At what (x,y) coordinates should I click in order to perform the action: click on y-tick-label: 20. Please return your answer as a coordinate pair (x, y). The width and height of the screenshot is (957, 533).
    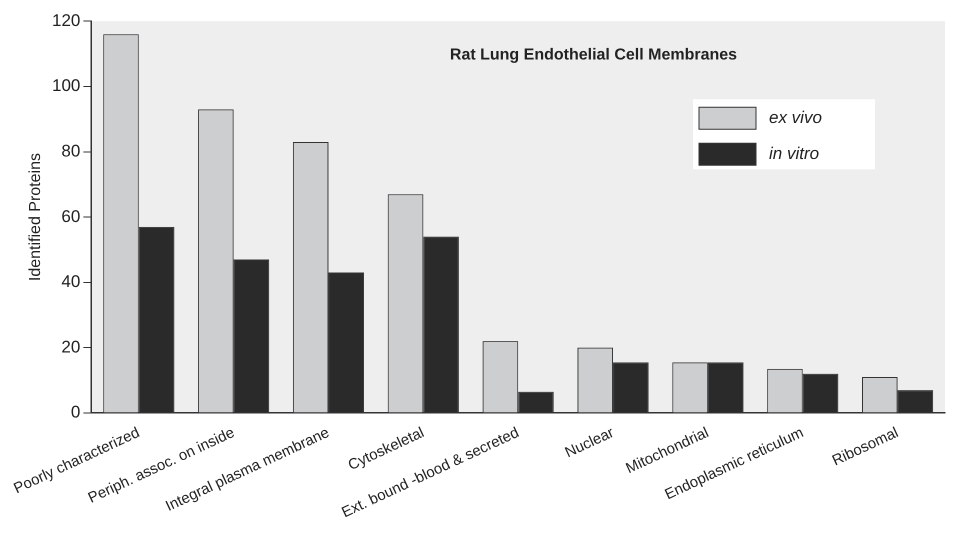
    Looking at the image, I should click on (70, 346).